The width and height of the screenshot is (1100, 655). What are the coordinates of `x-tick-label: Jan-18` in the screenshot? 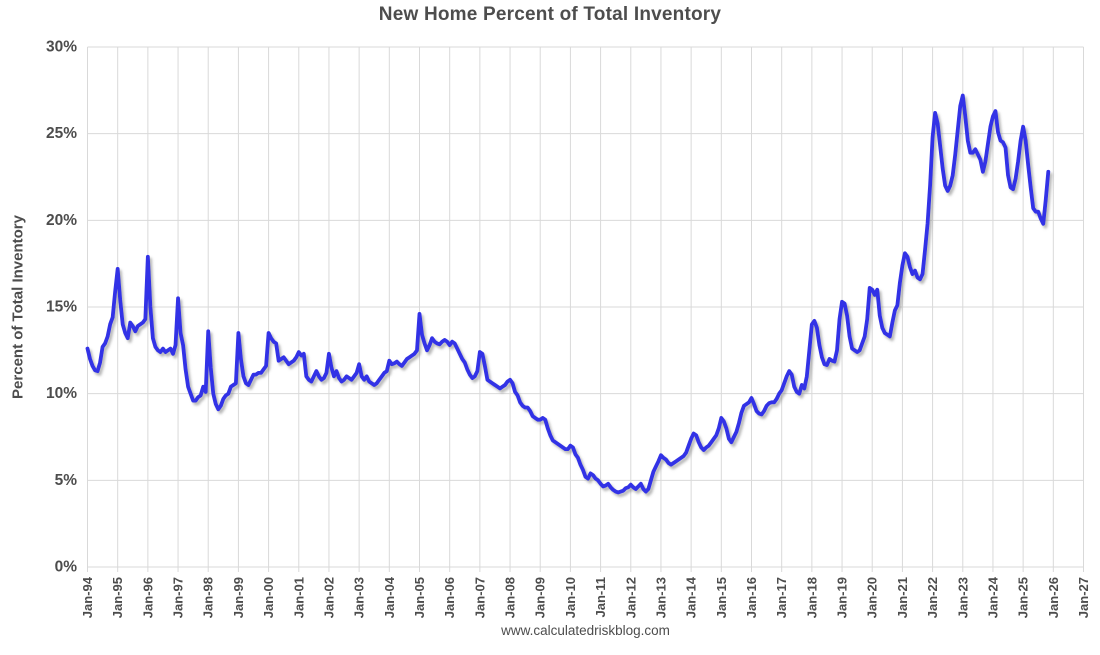 It's located at (811, 597).